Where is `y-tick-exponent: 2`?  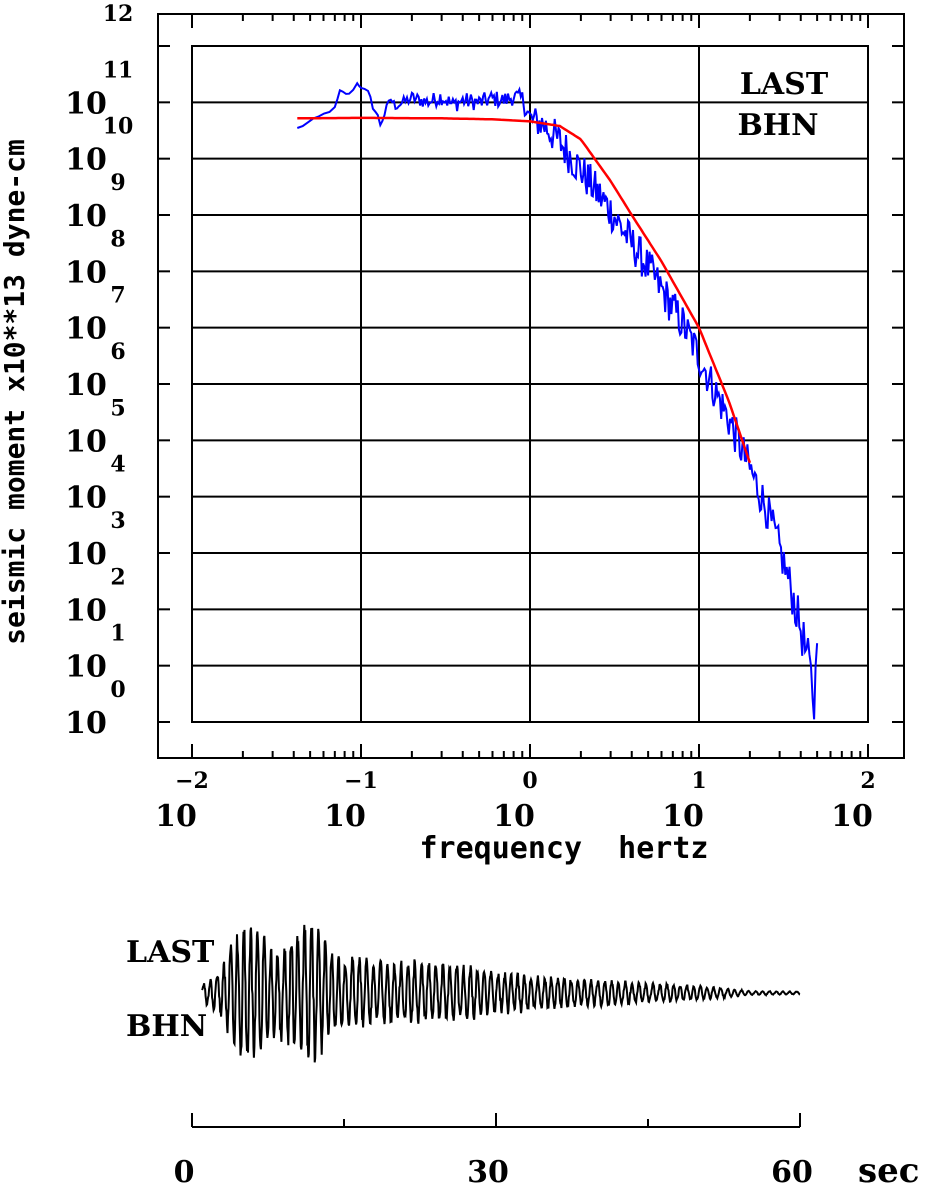 y-tick-exponent: 2 is located at coordinates (117, 577).